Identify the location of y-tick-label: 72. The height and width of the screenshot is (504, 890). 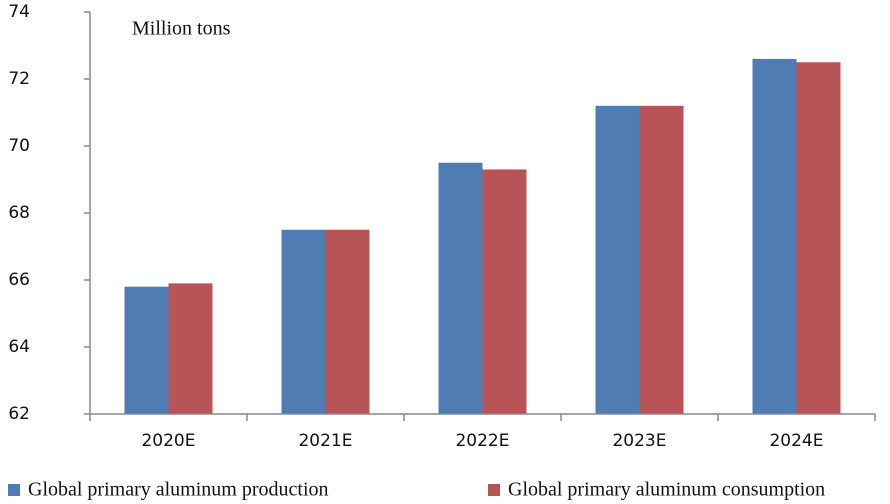
(19, 79).